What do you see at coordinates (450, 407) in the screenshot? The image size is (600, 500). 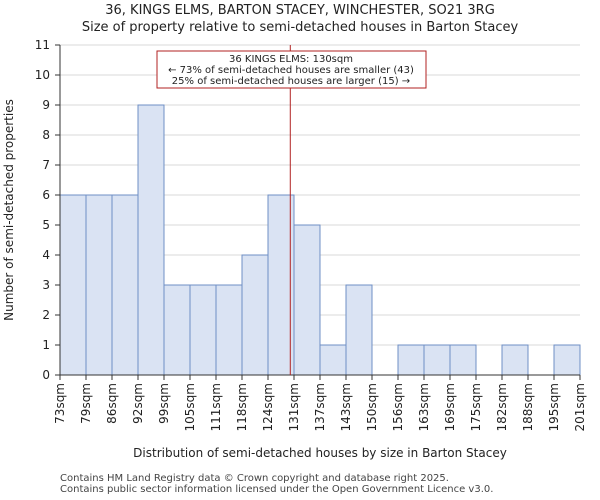 I see `x-tick-label: 169sqm` at bounding box center [450, 407].